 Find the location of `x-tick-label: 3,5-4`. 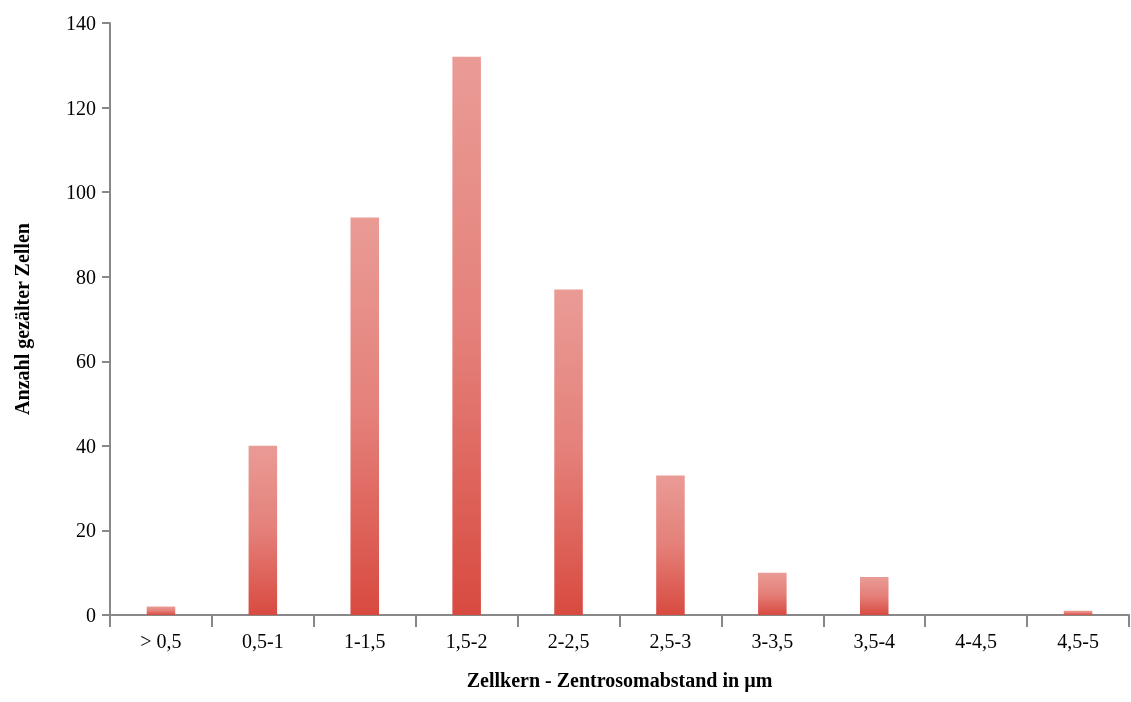

x-tick-label: 3,5-4 is located at coordinates (874, 641).